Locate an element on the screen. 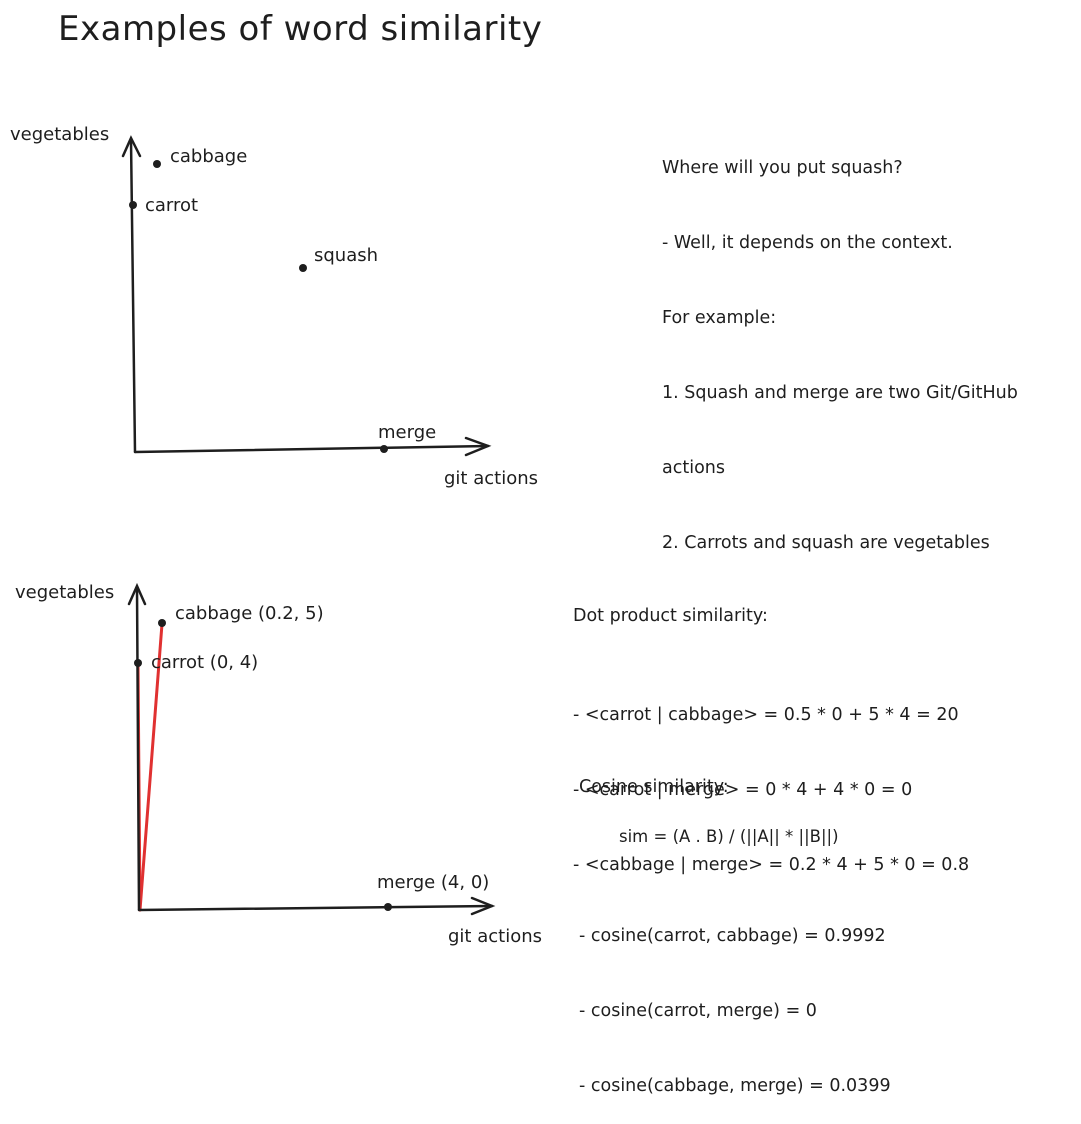 The height and width of the screenshot is (1124, 1081). note-line: For example: is located at coordinates (719, 318).